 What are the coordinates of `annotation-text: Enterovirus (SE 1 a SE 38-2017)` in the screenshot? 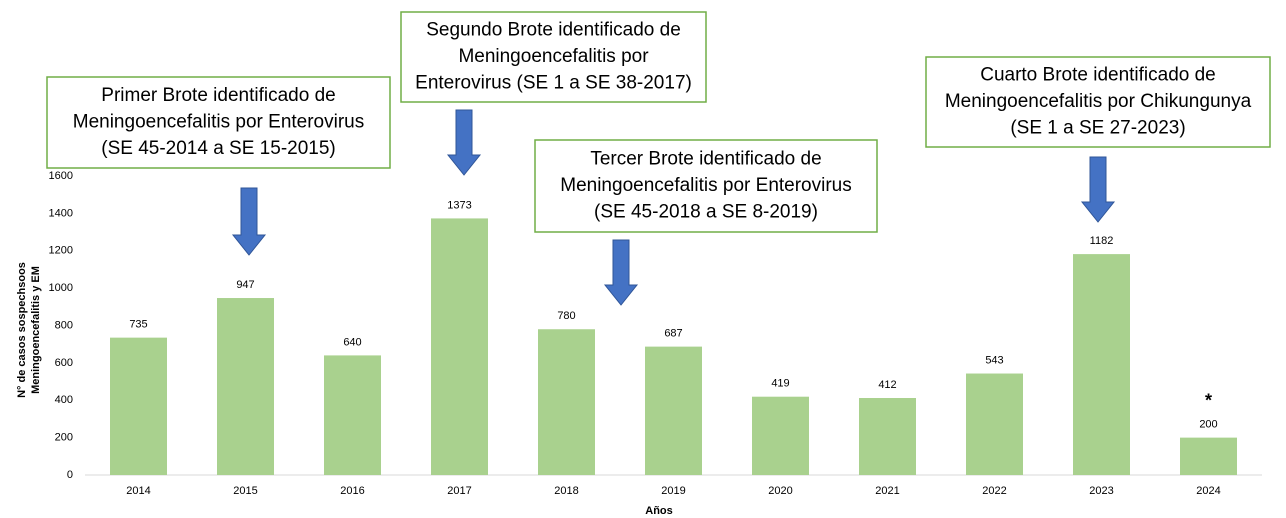 It's located at (553, 83).